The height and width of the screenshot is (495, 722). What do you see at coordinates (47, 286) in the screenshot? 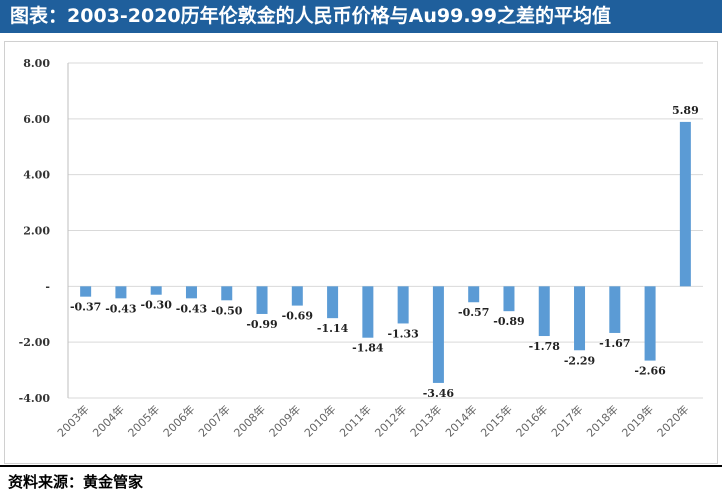
I see `y-tick-label: -` at bounding box center [47, 286].